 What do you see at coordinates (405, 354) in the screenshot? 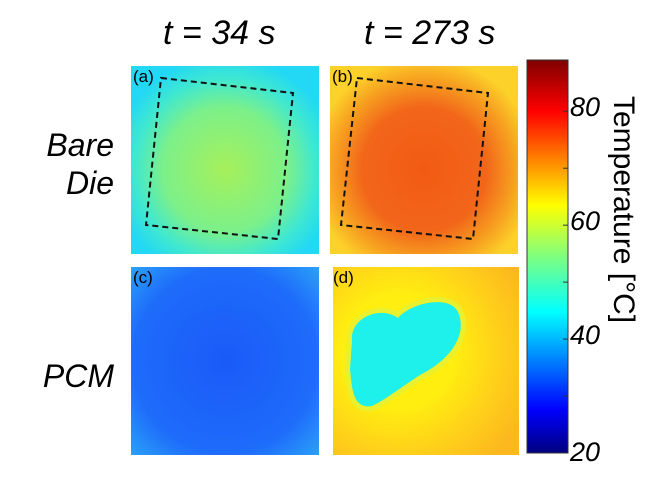
I see `pcm-cool-region` at bounding box center [405, 354].